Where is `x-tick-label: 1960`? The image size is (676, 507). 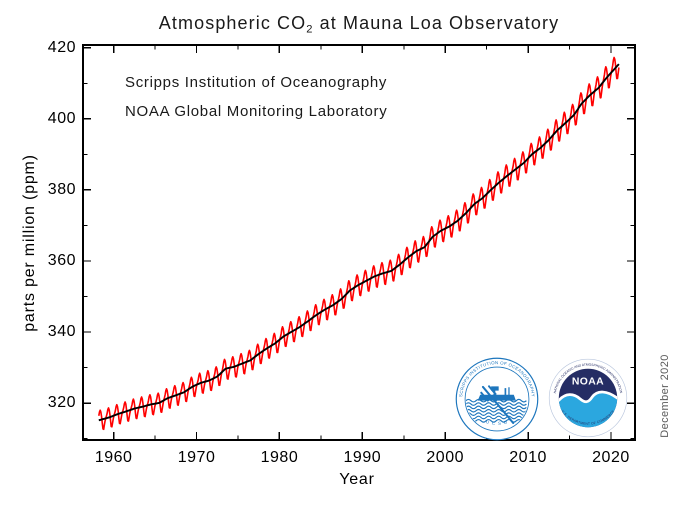 x-tick-label: 1960 is located at coordinates (113, 457).